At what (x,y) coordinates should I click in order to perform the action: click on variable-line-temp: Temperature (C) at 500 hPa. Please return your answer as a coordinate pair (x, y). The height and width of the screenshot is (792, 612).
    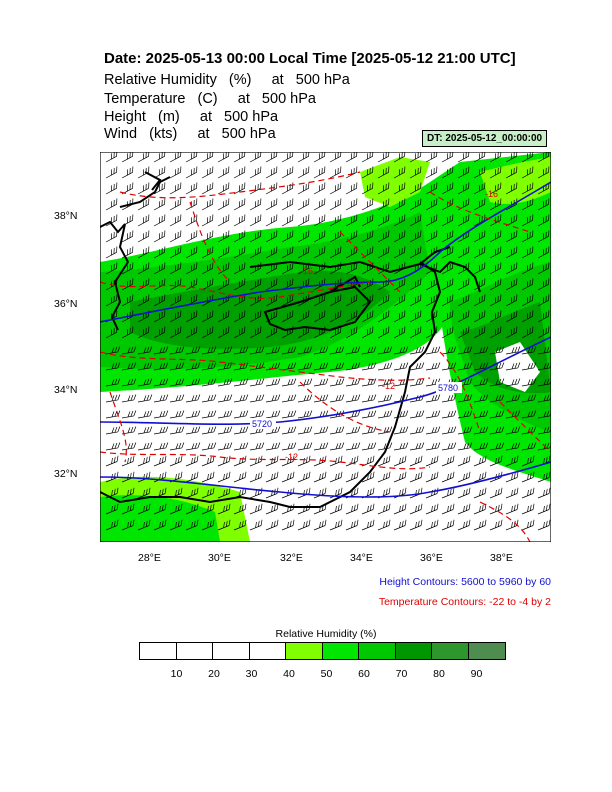
    Looking at the image, I should click on (210, 99).